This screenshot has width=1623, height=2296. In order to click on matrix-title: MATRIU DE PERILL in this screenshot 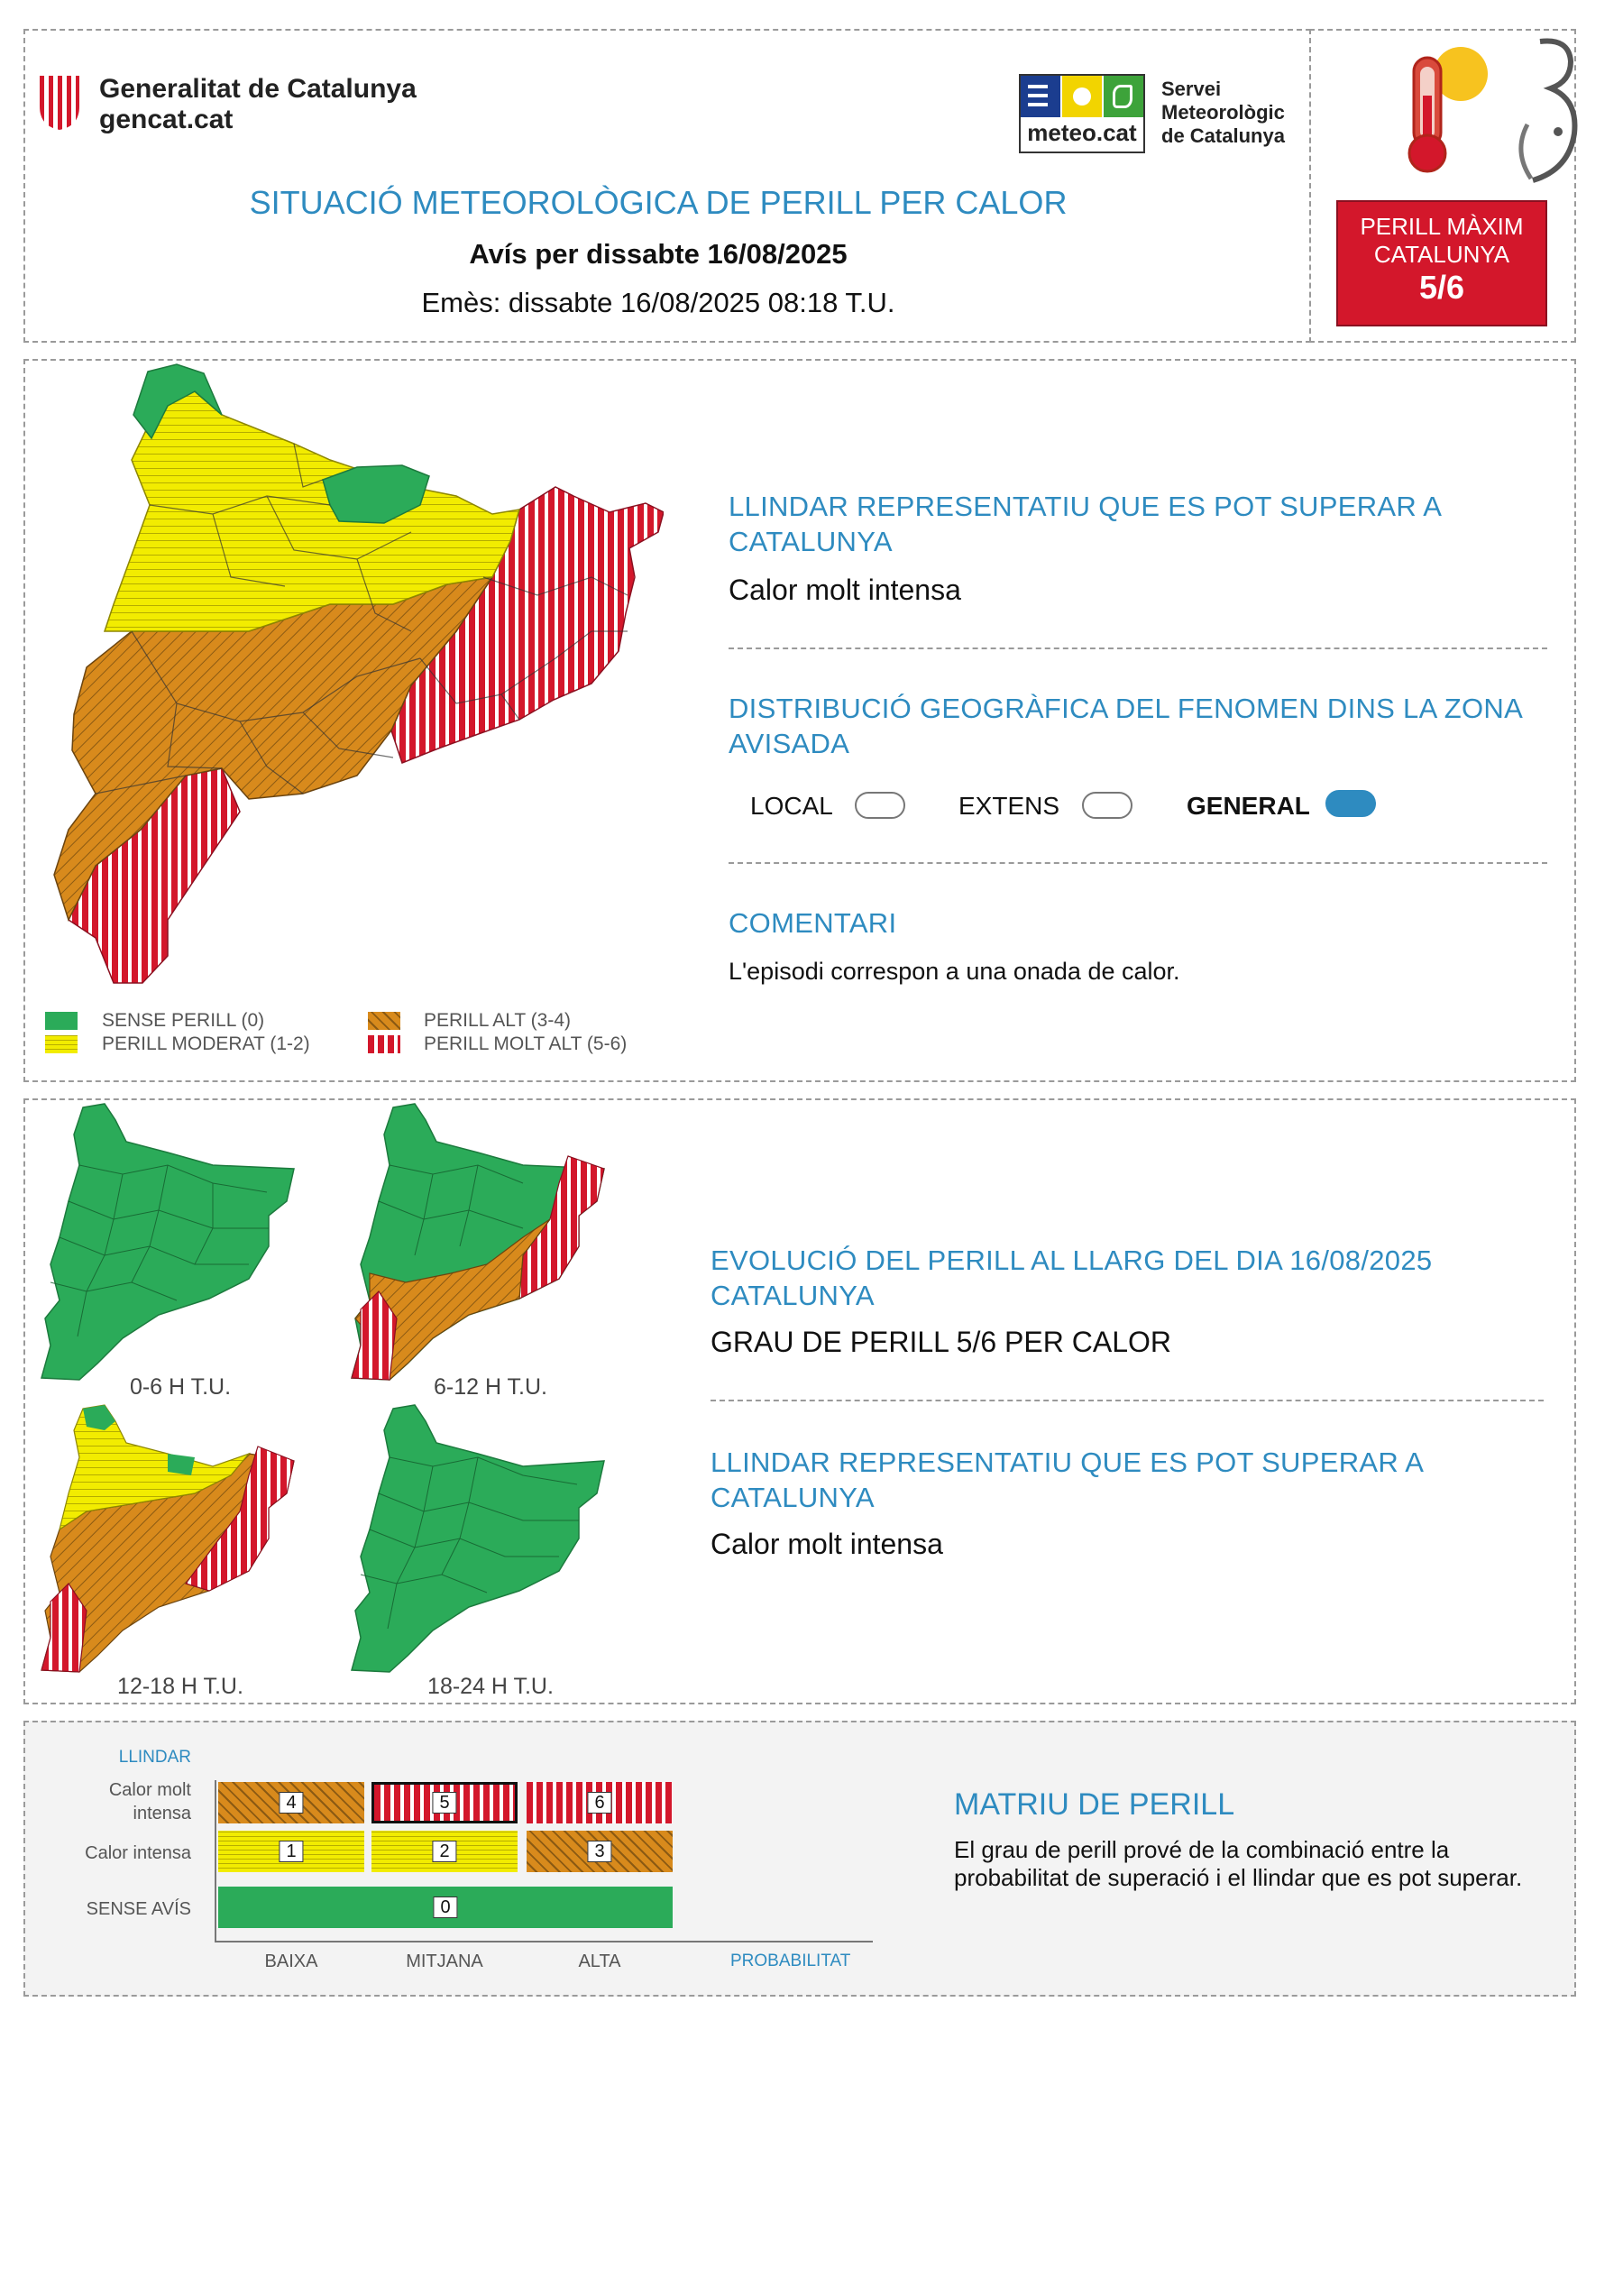, I will do `click(1094, 1804)`.